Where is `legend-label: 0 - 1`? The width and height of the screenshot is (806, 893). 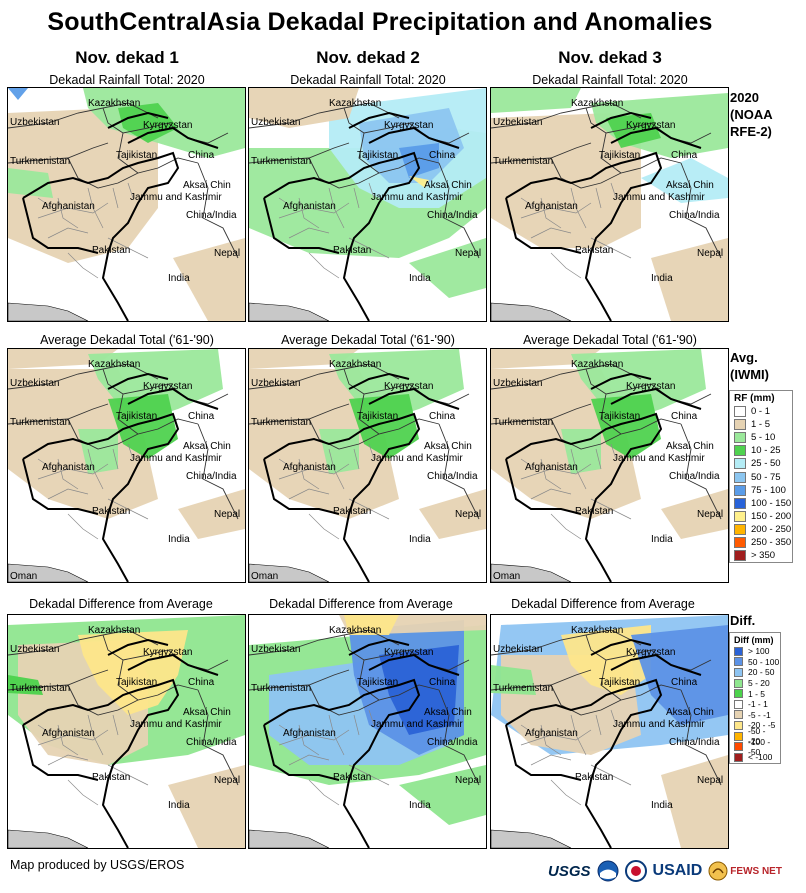
legend-label: 0 - 1 is located at coordinates (761, 412).